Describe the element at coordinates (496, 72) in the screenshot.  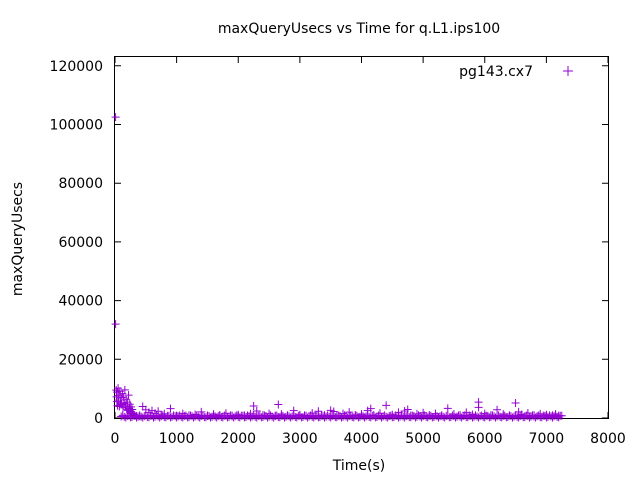
I see `legend-label: pg143.cx7` at that location.